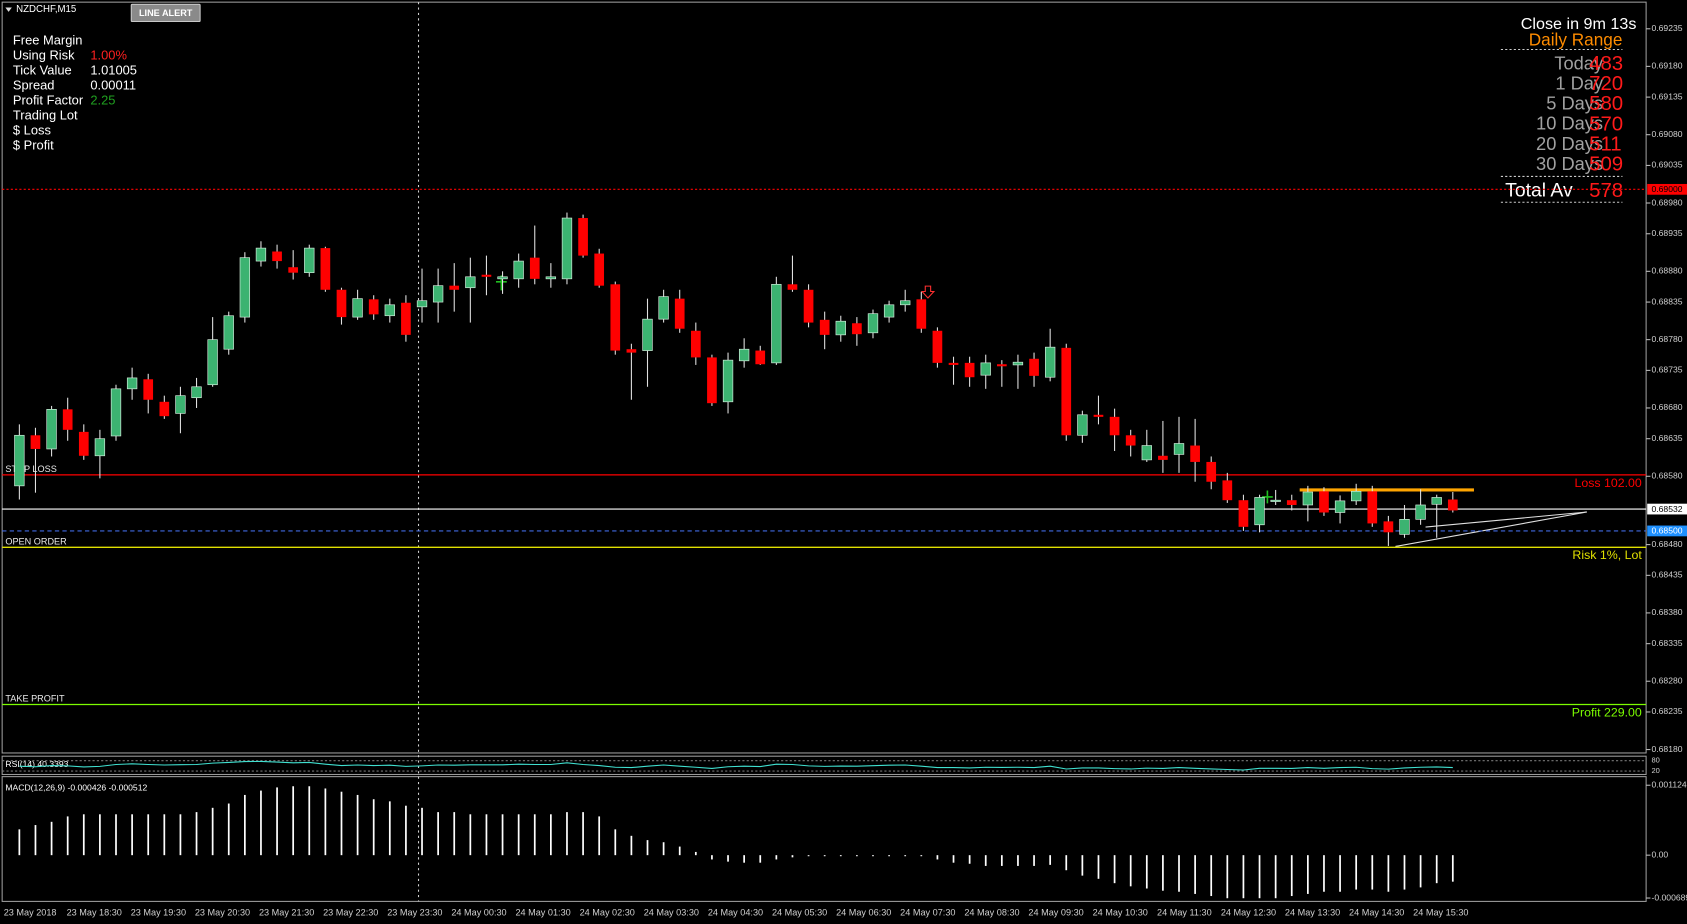 This screenshot has width=1687, height=924. I want to click on sell-arrow, so click(928, 292).